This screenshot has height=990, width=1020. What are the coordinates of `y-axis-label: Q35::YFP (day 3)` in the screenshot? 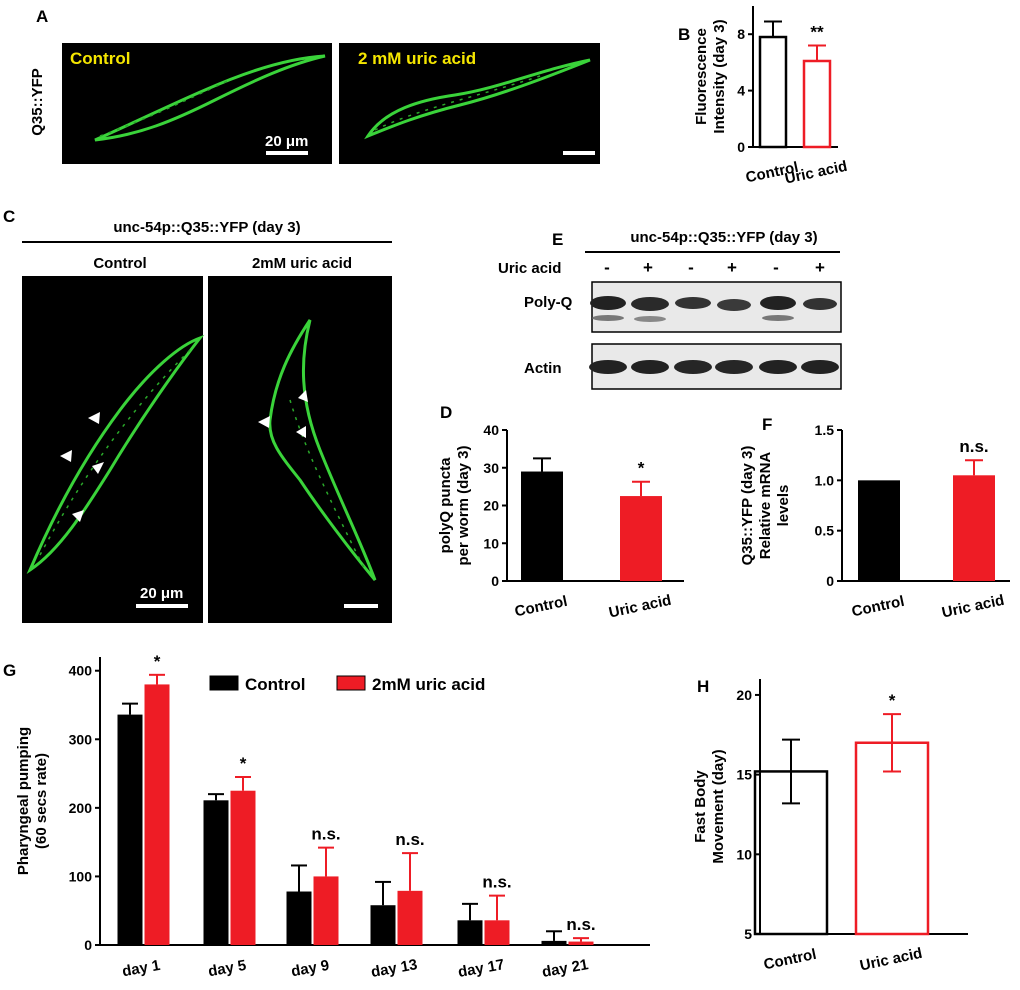 It's located at (747, 506).